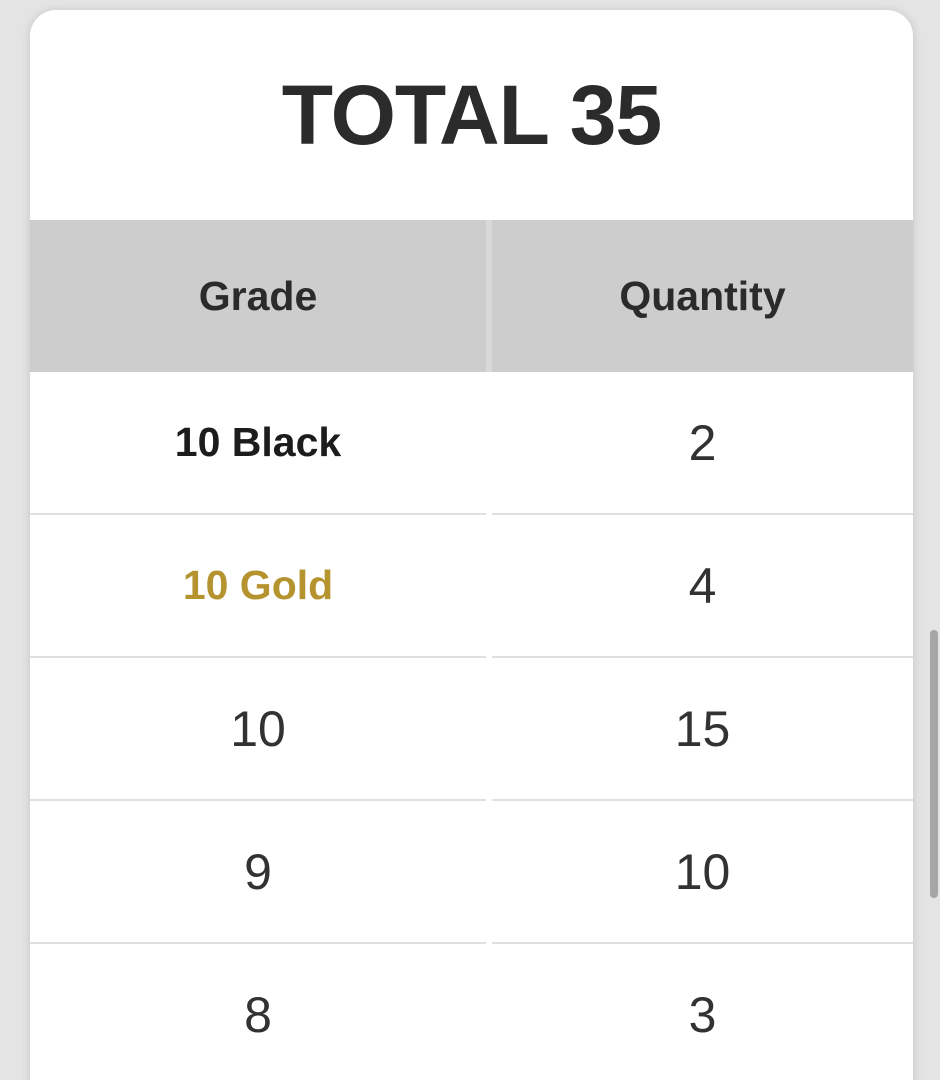  I want to click on grade-cell-10-black: 10 Black, so click(258, 443).